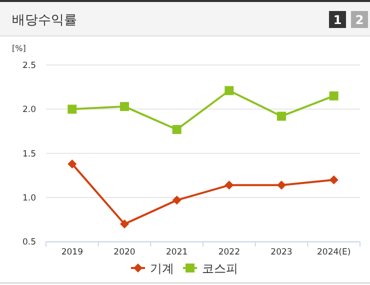 The height and width of the screenshot is (285, 370). What do you see at coordinates (19, 48) in the screenshot?
I see `y-axis-title: [%]` at bounding box center [19, 48].